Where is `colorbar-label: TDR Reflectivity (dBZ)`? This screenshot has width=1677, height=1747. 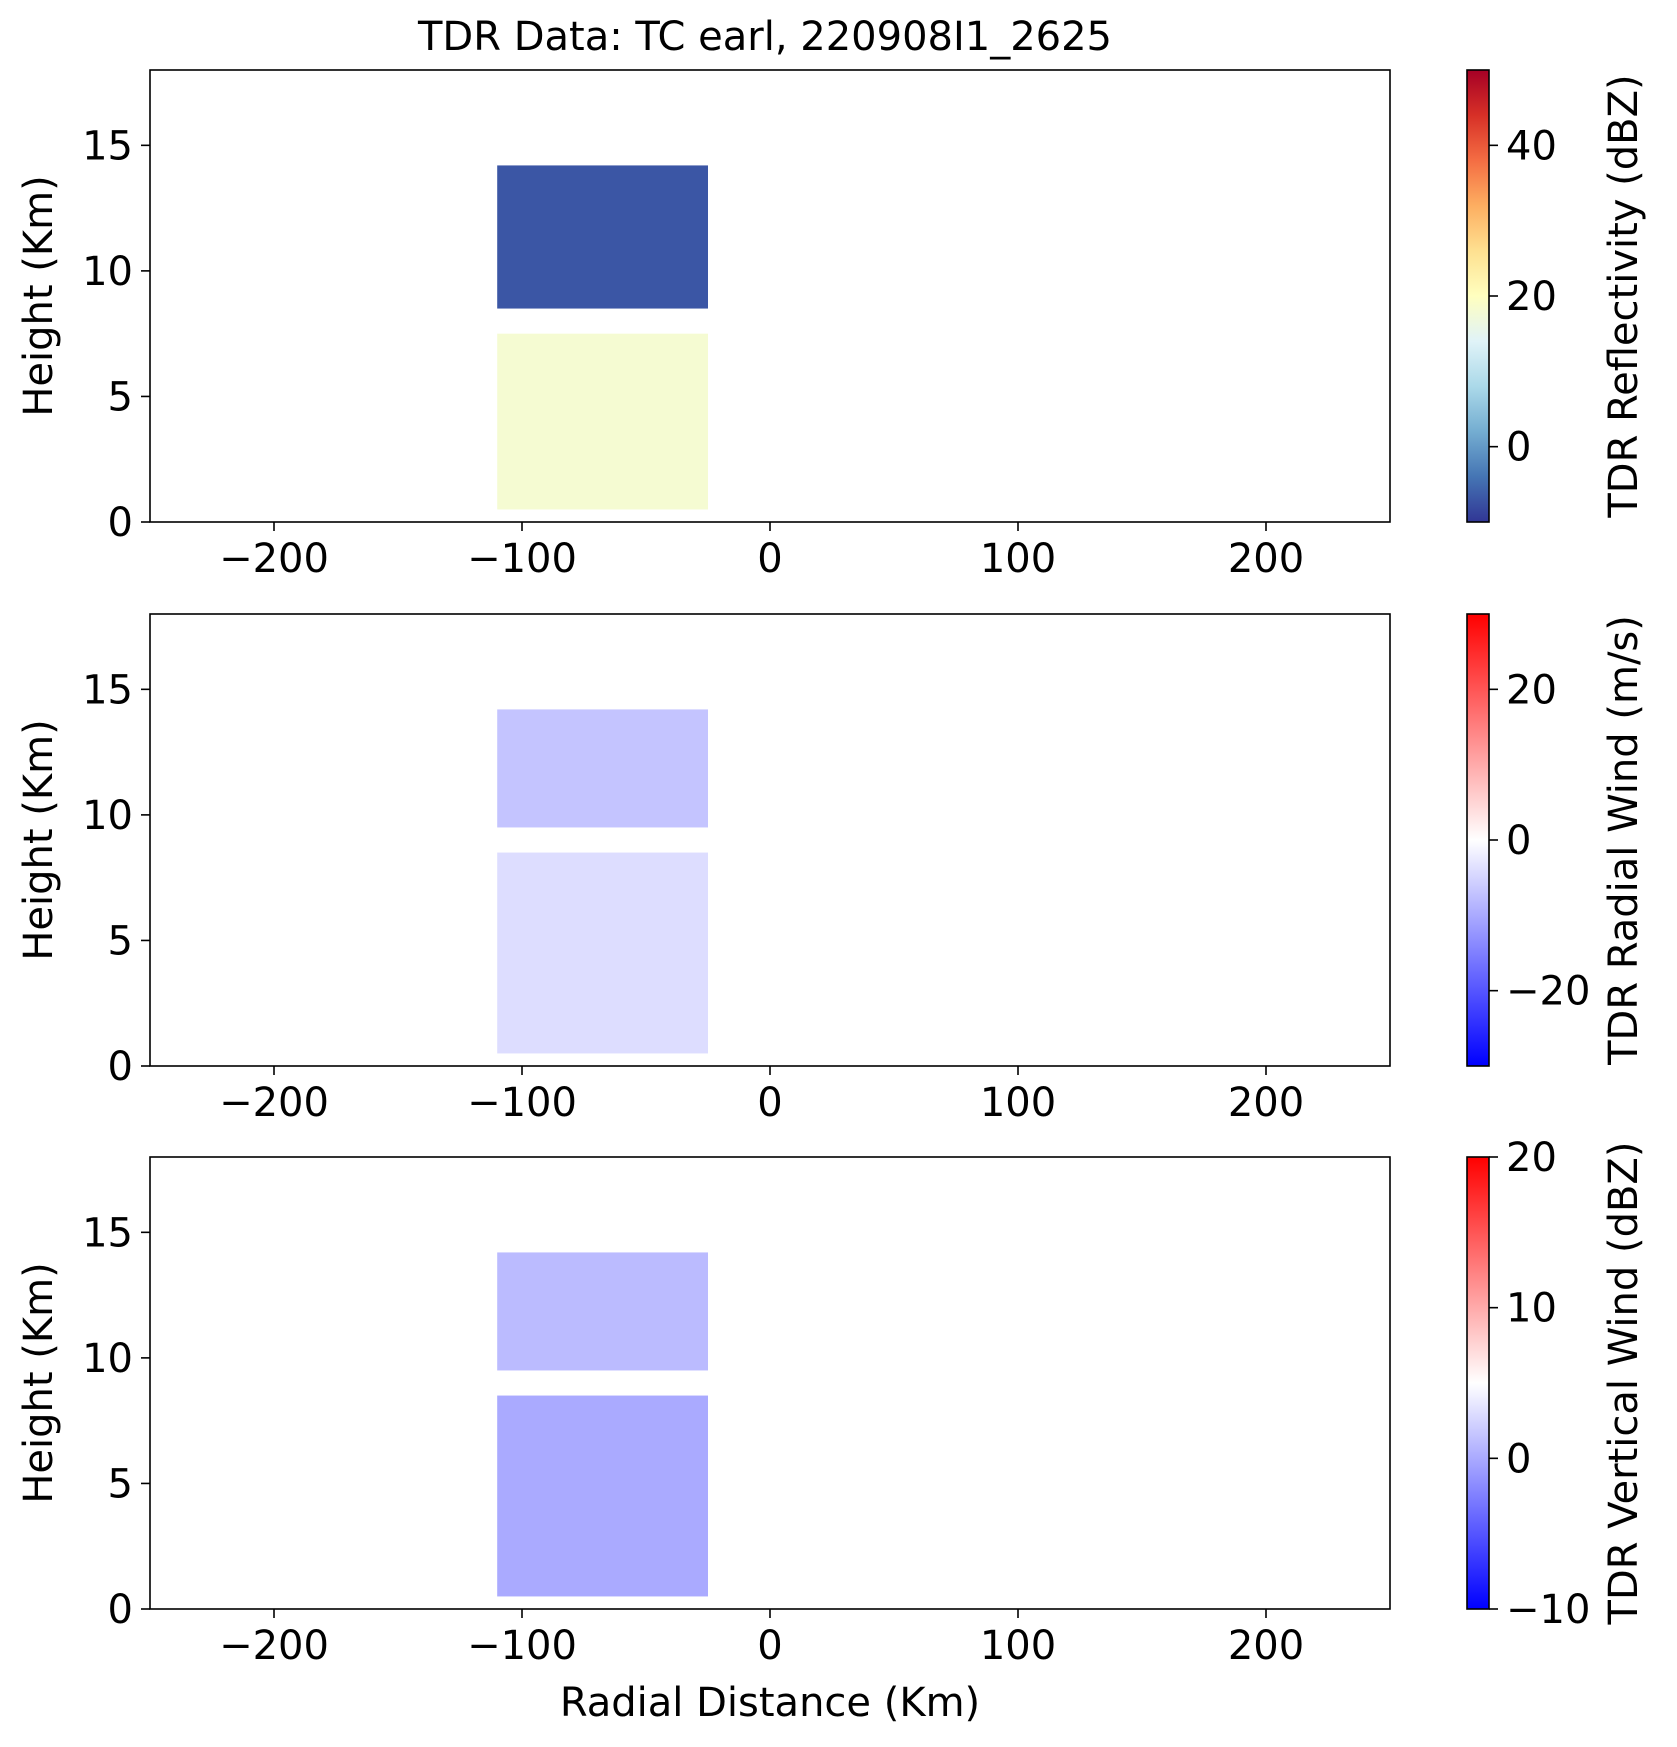 colorbar-label: TDR Reflectivity (dBZ) is located at coordinates (1624, 296).